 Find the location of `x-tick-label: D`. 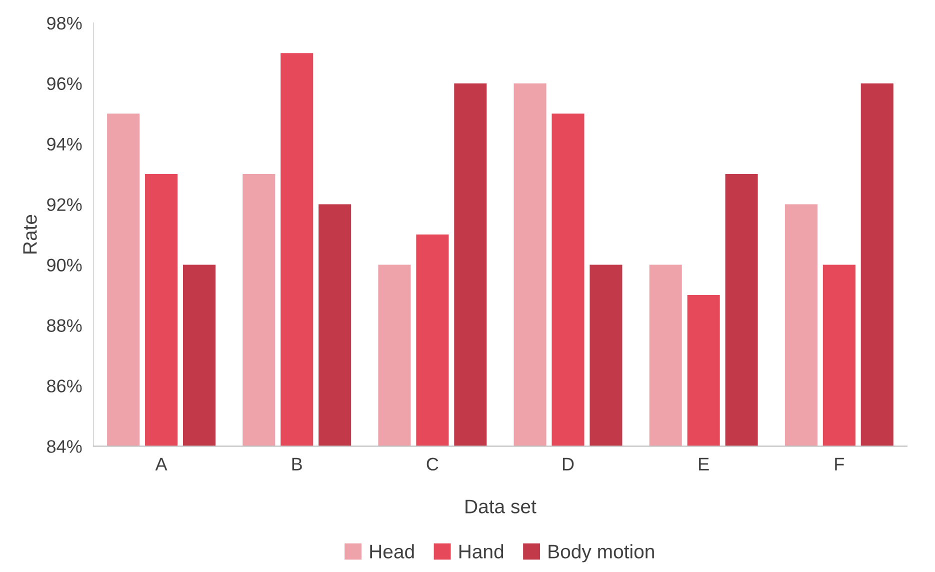

x-tick-label: D is located at coordinates (568, 464).